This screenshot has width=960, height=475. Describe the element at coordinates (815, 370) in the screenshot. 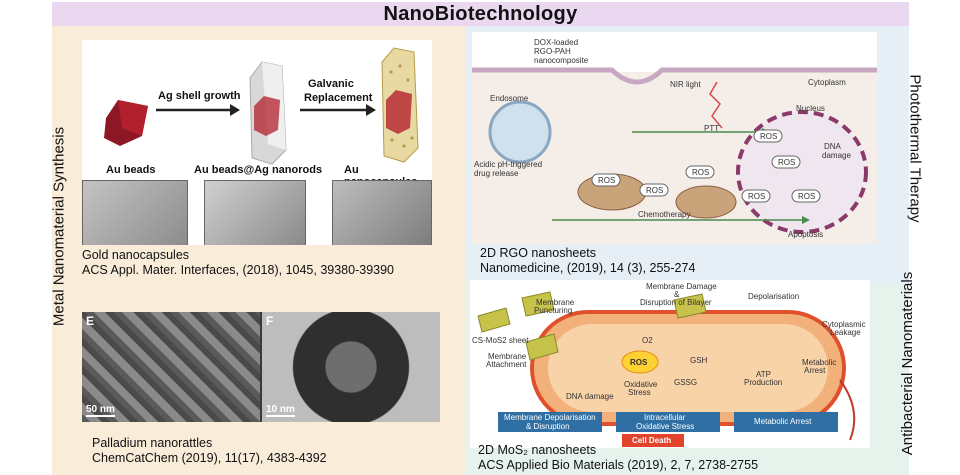

I see `metabolic-label-2: Arrest` at that location.